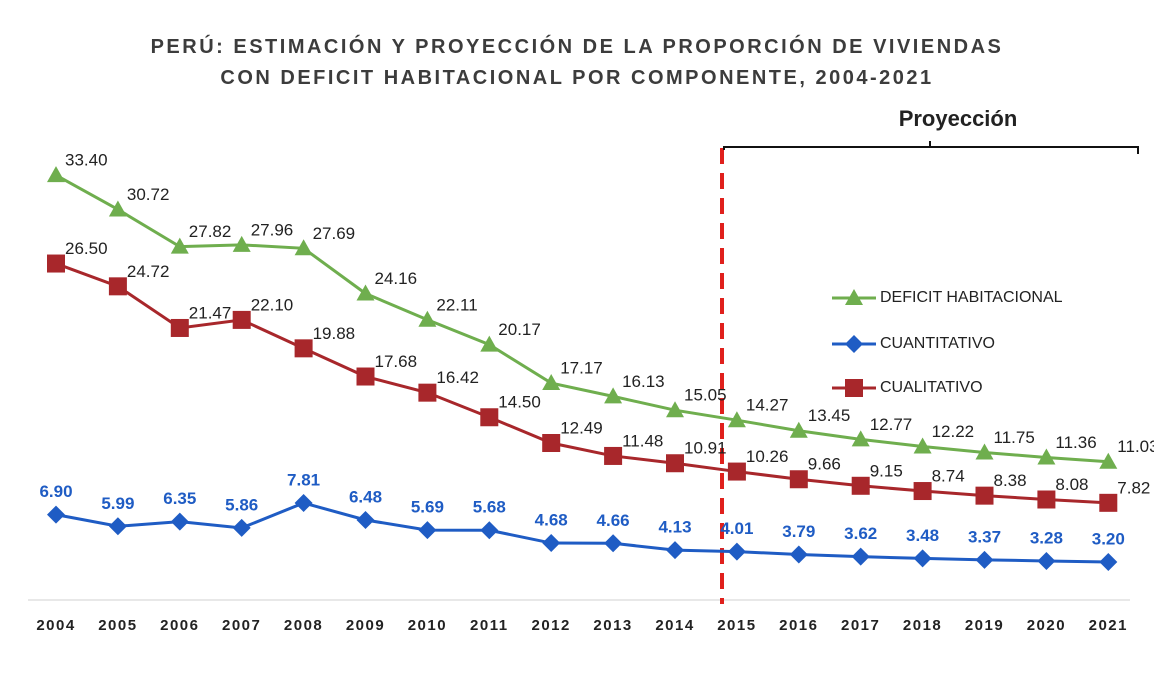 The height and width of the screenshot is (684, 1154). What do you see at coordinates (984, 536) in the screenshot?
I see `data-label: 3.37` at bounding box center [984, 536].